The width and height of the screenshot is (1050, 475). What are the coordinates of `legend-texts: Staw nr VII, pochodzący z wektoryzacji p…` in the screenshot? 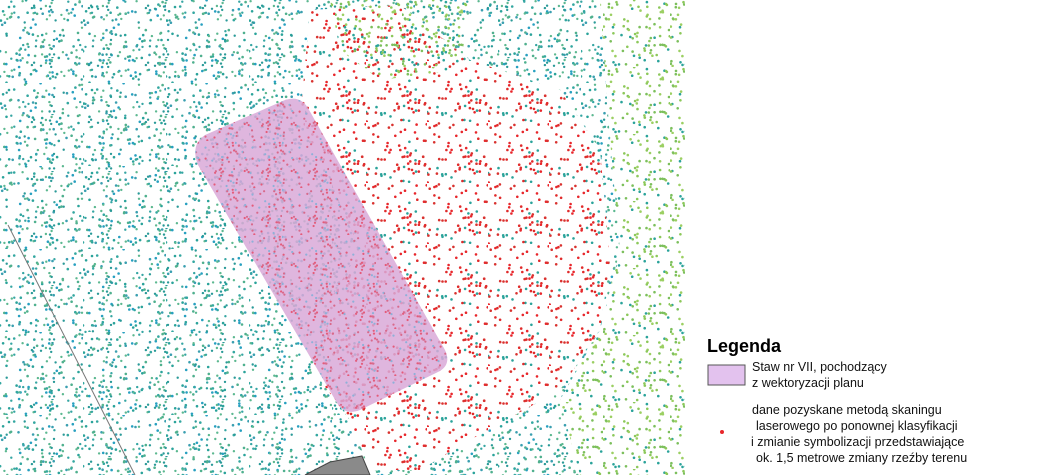 It's located at (859, 412).